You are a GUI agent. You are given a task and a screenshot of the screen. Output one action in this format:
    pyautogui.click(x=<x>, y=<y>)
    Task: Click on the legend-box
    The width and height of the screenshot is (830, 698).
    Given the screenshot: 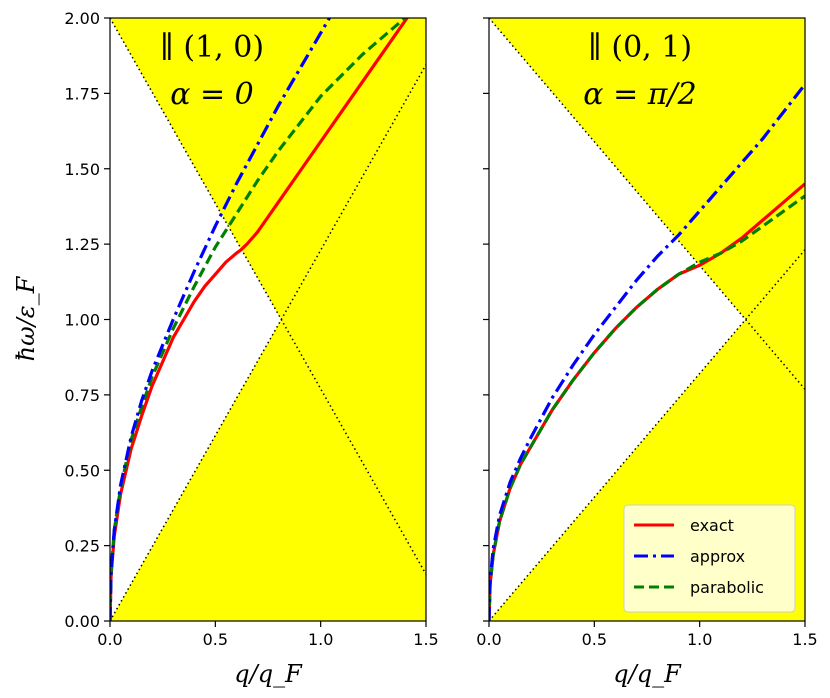 What is the action you would take?
    pyautogui.click(x=709, y=558)
    